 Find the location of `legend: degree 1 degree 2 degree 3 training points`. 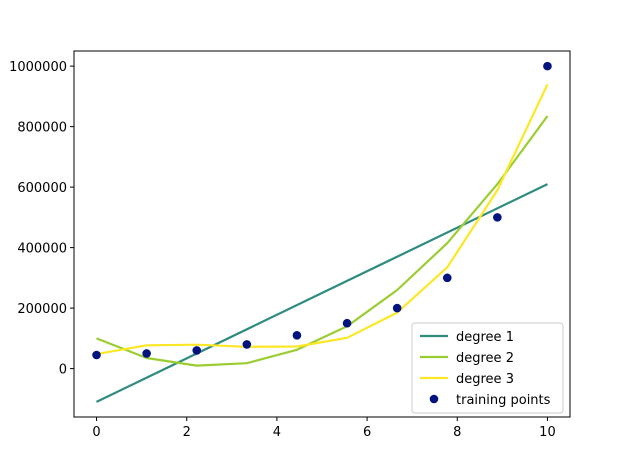

legend: degree 1 degree 2 degree 3 training points is located at coordinates (487, 368).